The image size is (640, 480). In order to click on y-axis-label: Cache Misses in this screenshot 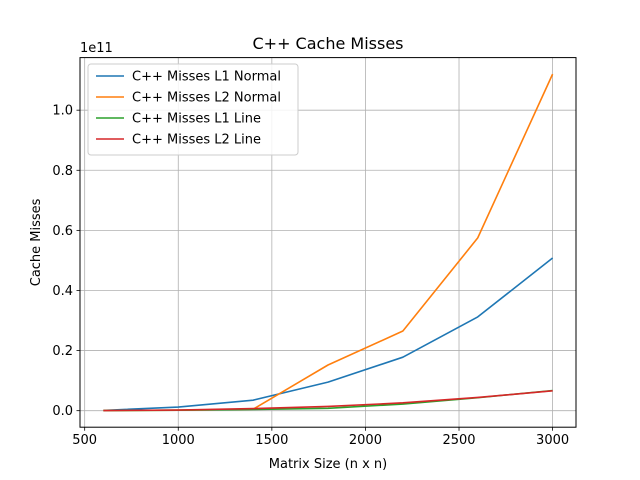, I will do `click(36, 242)`.